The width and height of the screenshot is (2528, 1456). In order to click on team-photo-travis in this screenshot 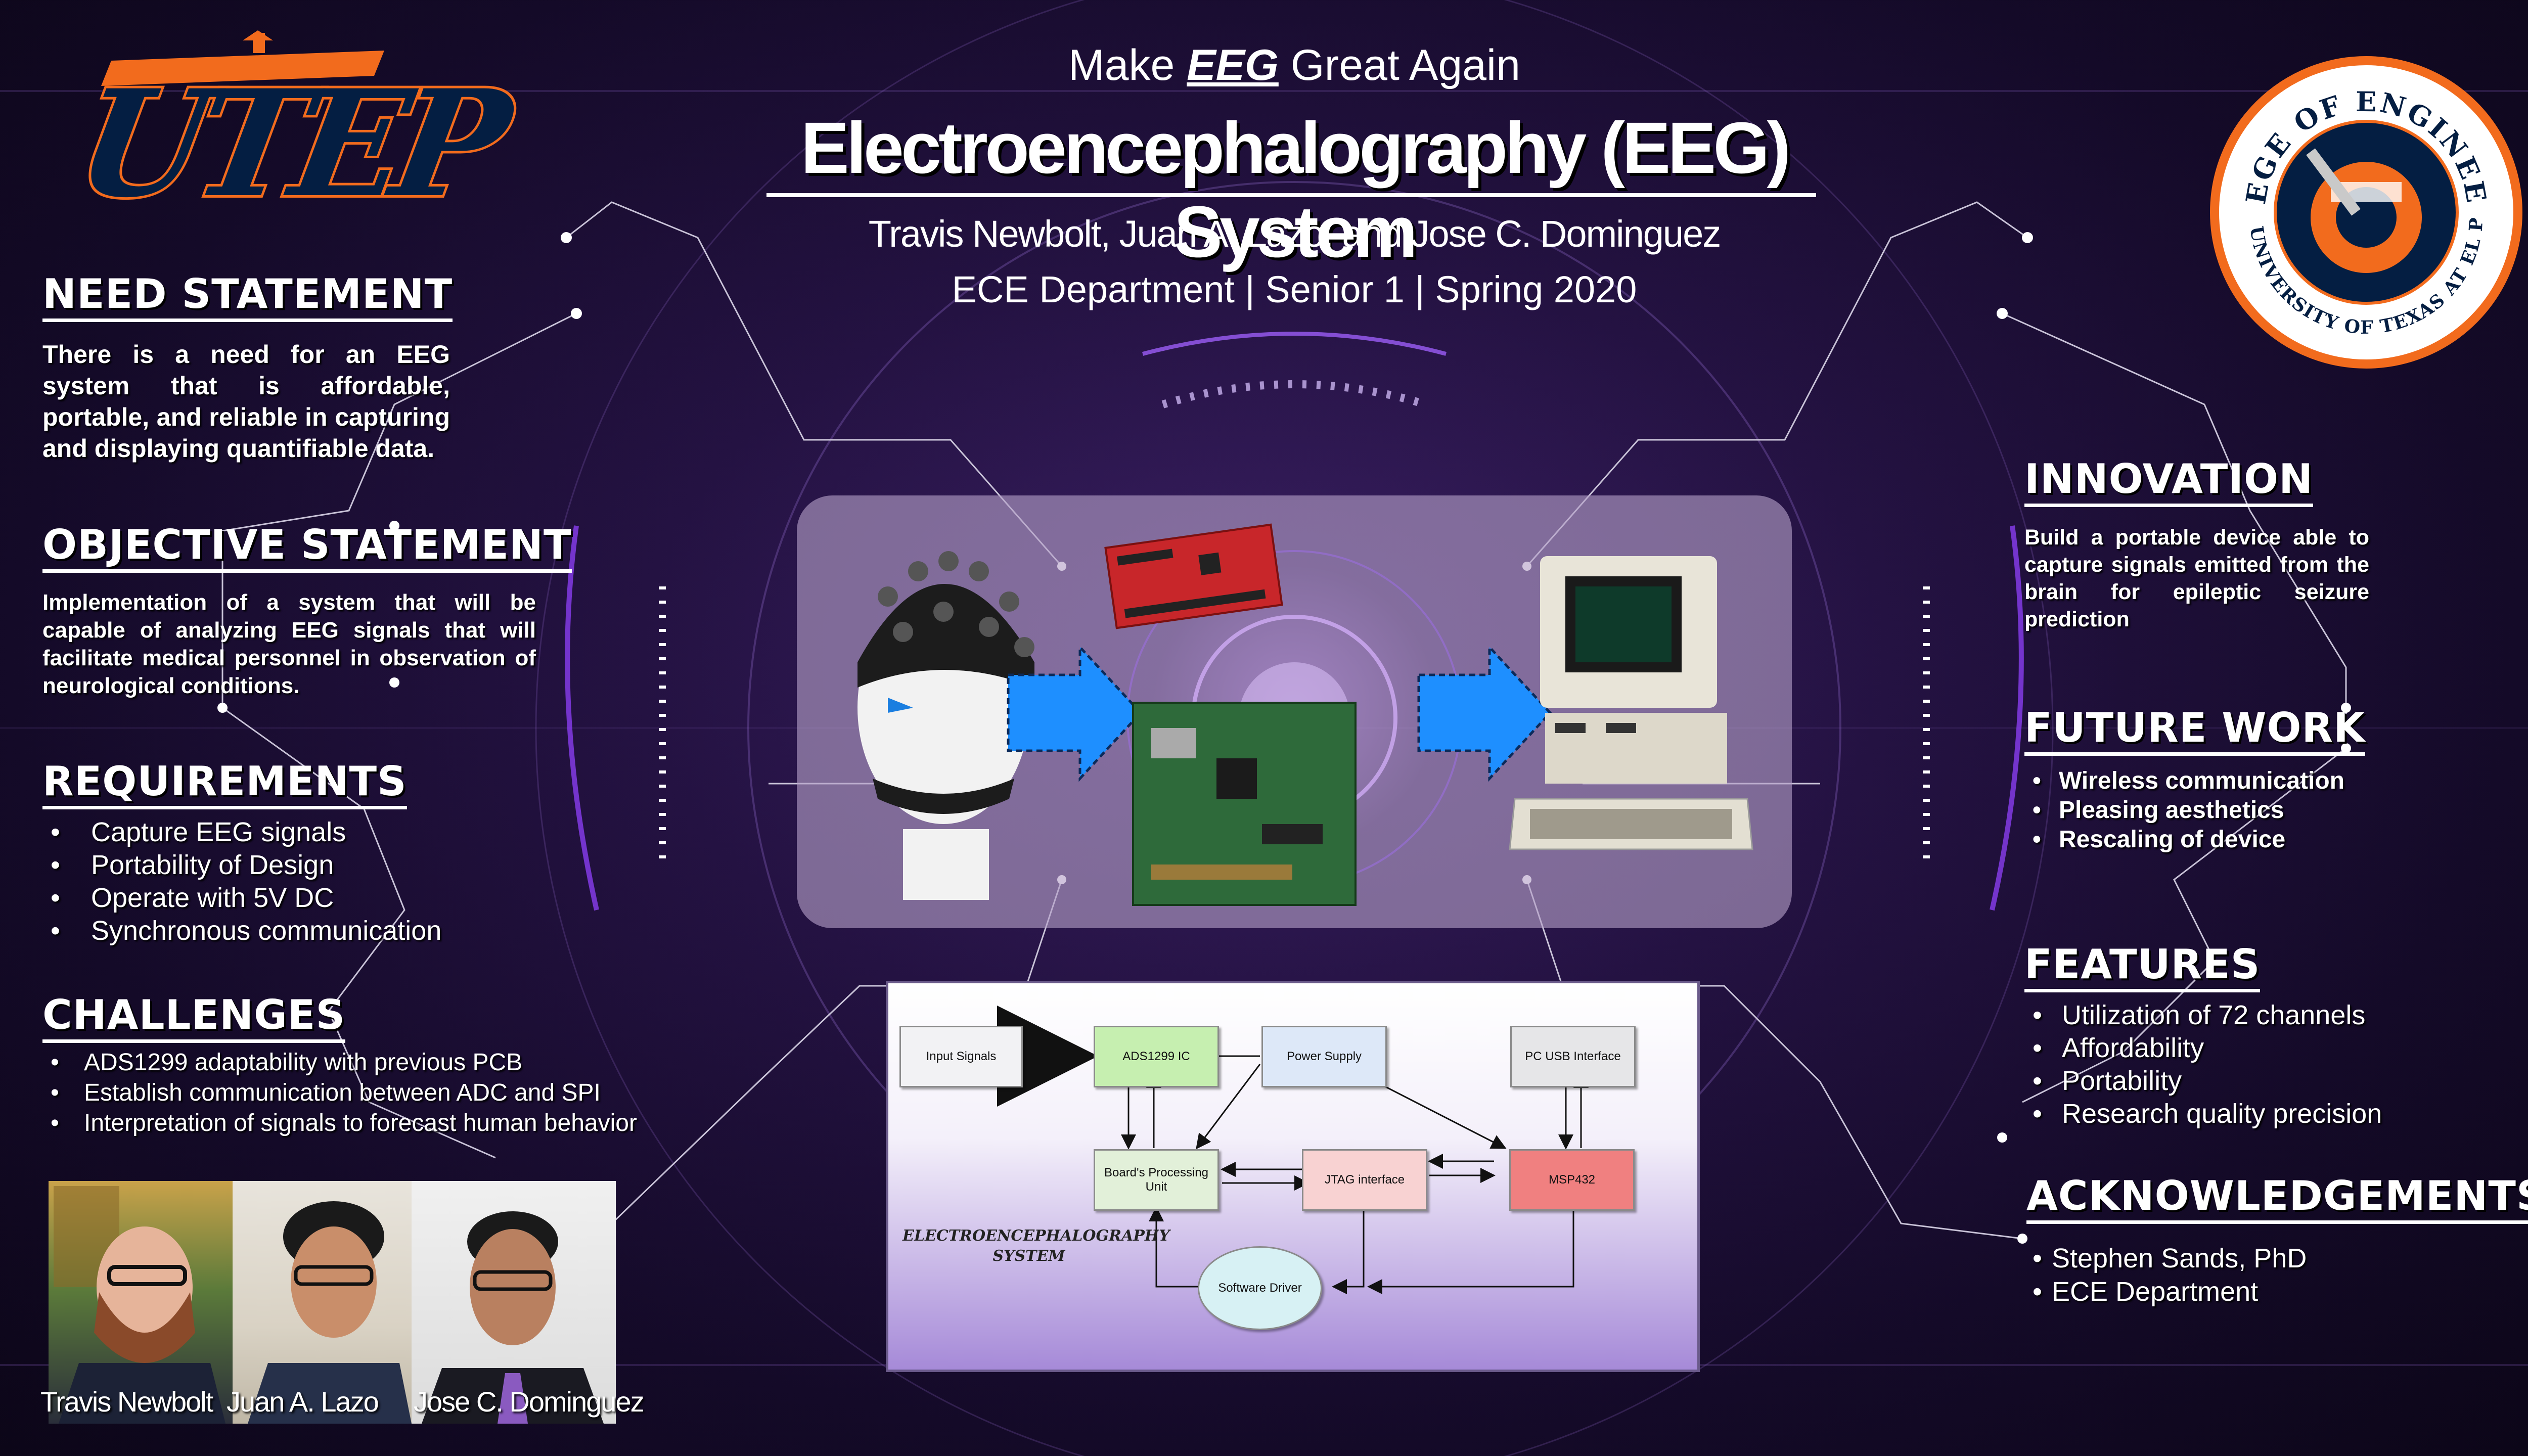, I will do `click(141, 1302)`.